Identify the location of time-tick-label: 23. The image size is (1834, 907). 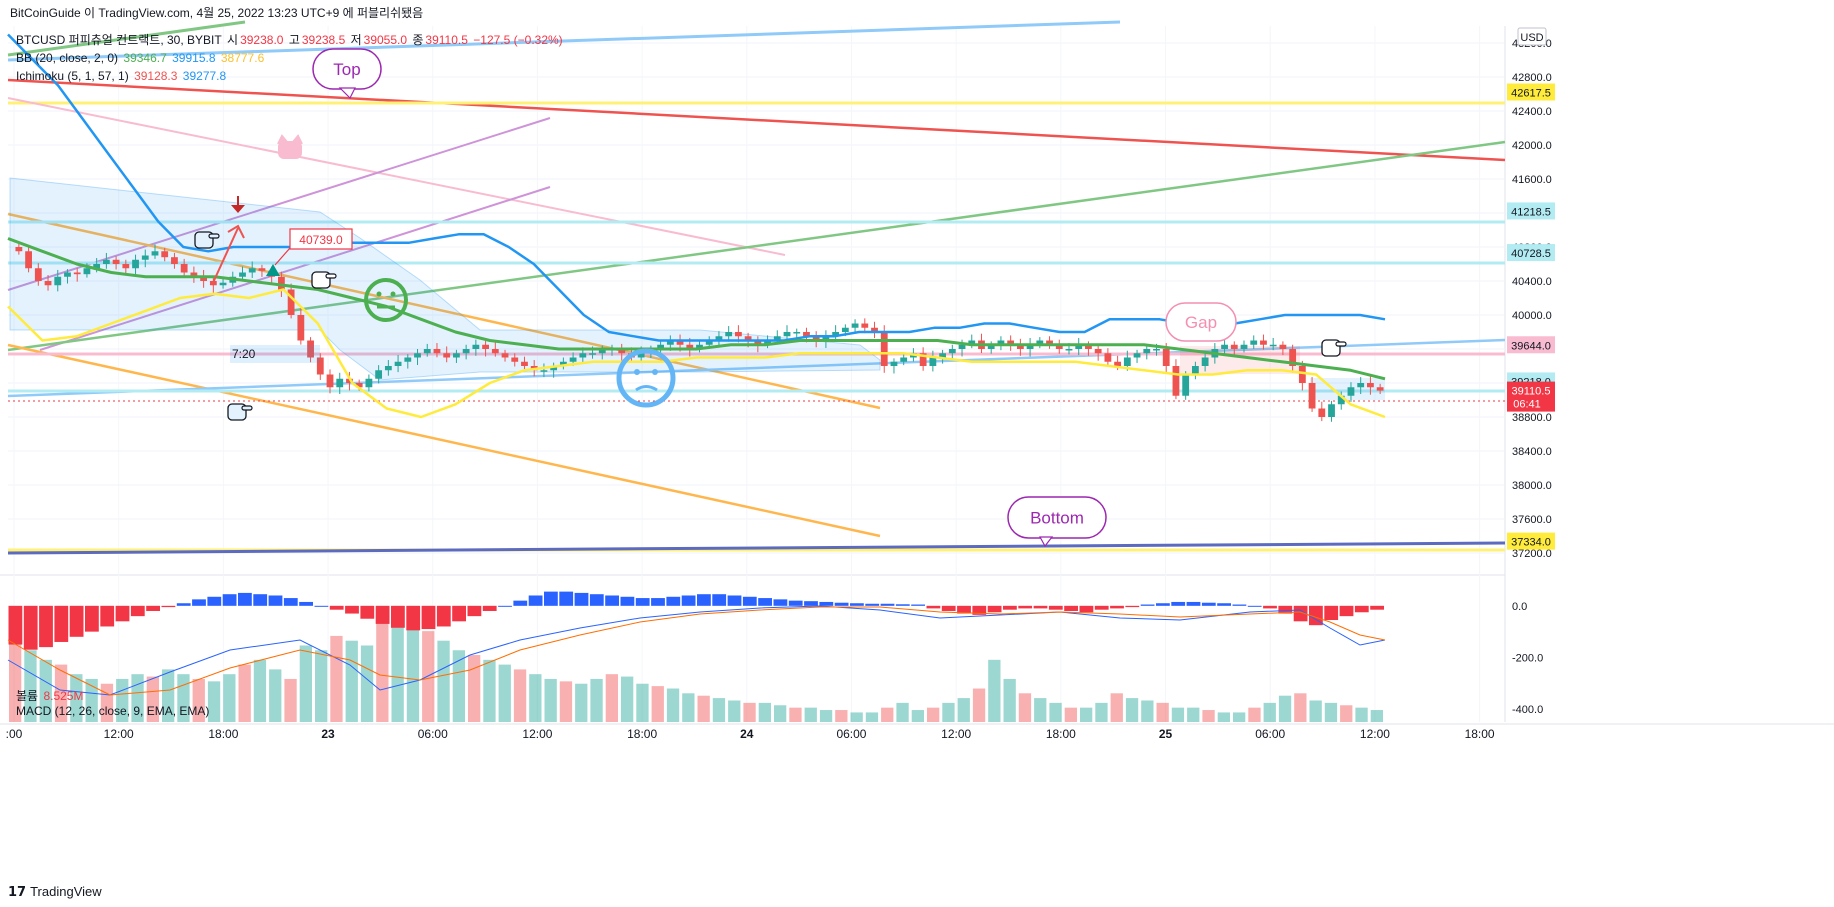
(328, 734).